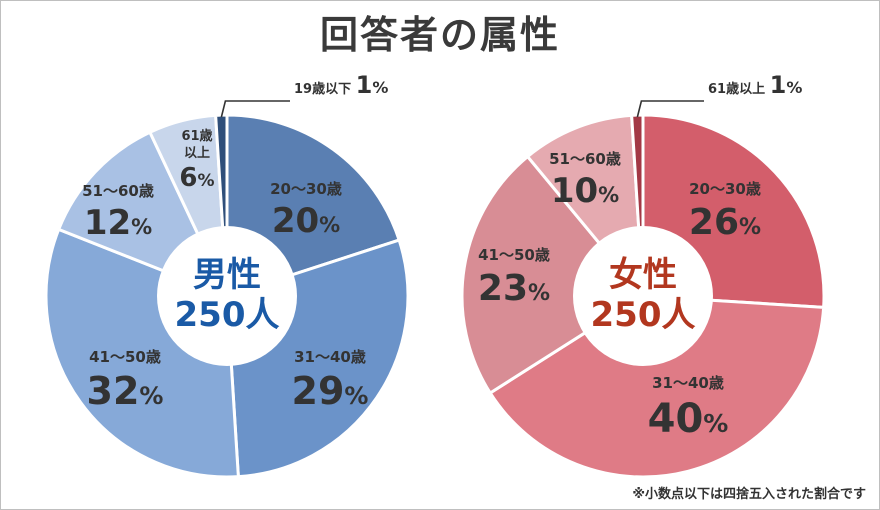 This screenshot has width=880, height=510. Describe the element at coordinates (125, 391) in the screenshot. I see `slice-value: 32%` at that location.